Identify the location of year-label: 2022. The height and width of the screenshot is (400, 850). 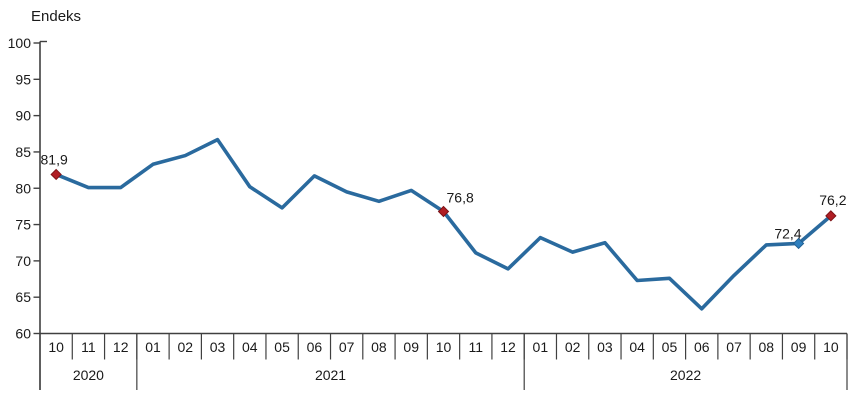
(685, 375).